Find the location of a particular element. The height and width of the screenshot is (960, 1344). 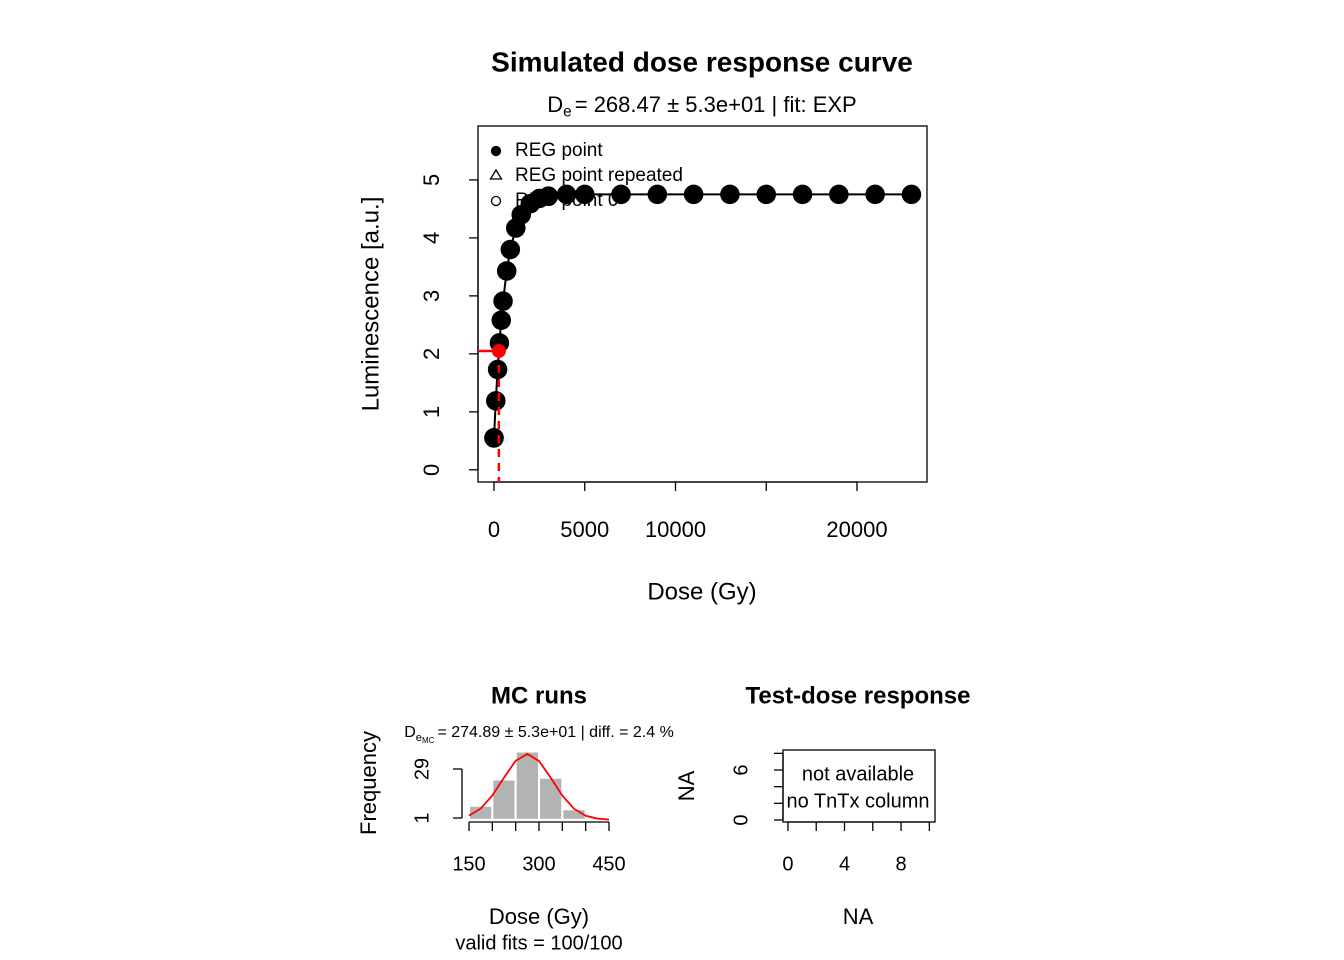

panel-subtitle: DeMC = 274.89 ± 5.3e+01 | diff. = 2.4 % is located at coordinates (539, 734).